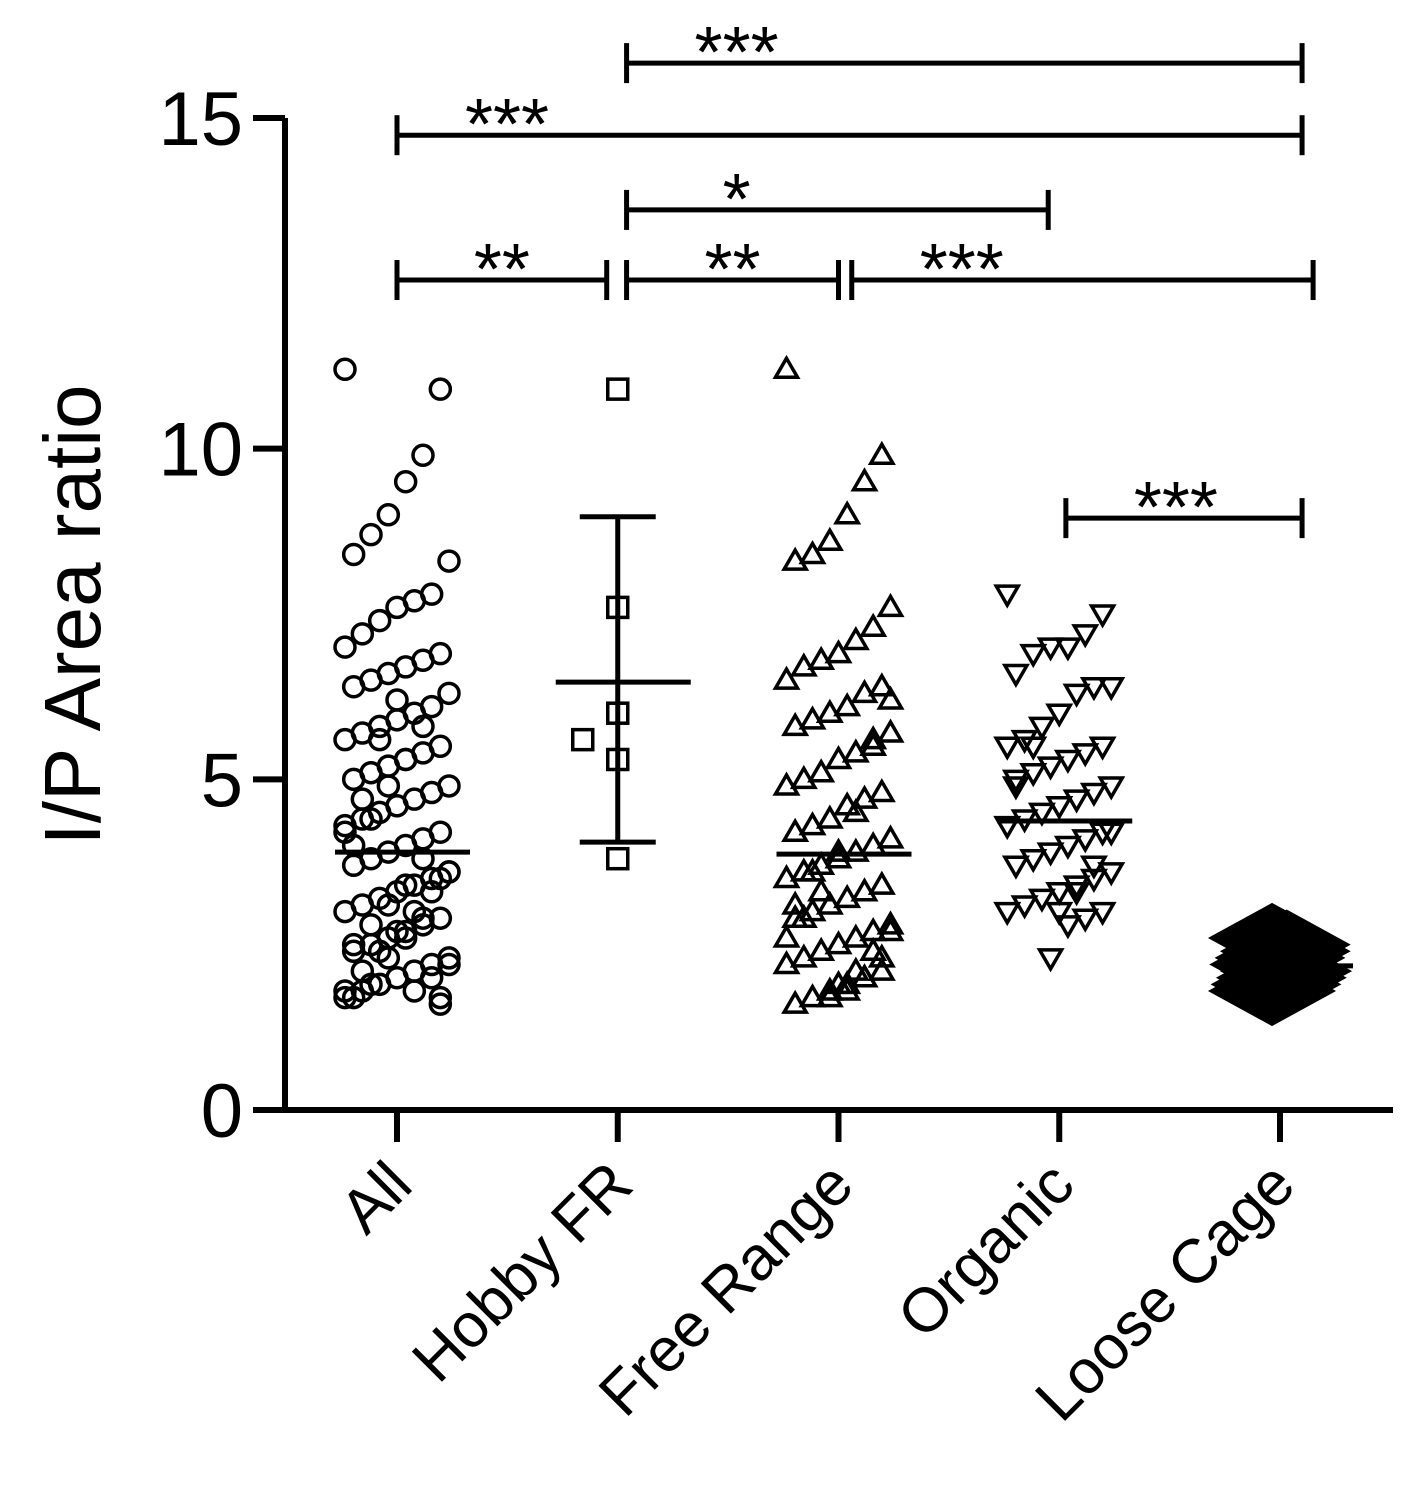  What do you see at coordinates (376, 1198) in the screenshot?
I see `x-tick-label: All` at bounding box center [376, 1198].